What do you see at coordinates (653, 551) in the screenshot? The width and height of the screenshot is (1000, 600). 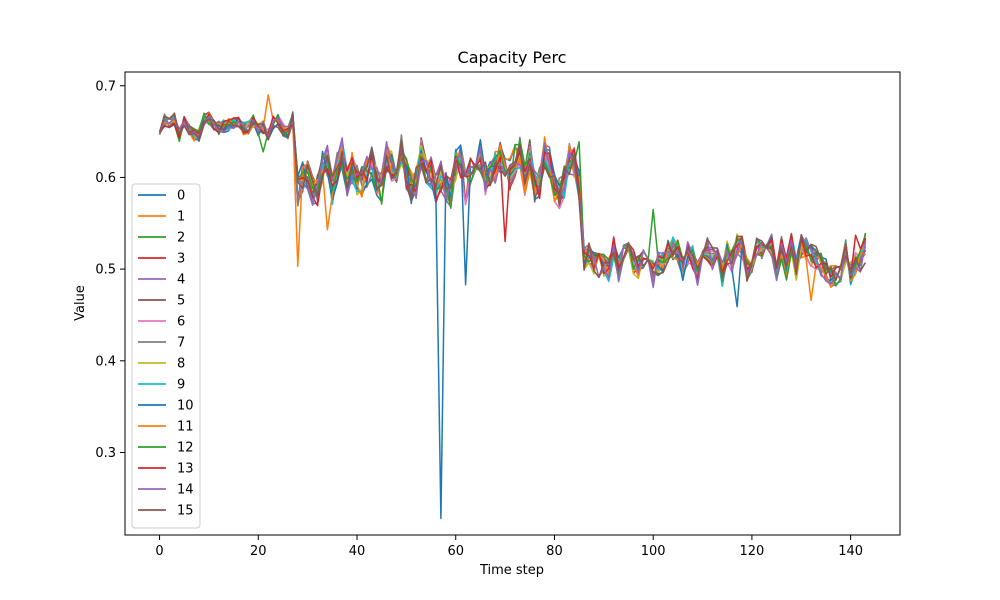 I see `x-tick-label: 100` at bounding box center [653, 551].